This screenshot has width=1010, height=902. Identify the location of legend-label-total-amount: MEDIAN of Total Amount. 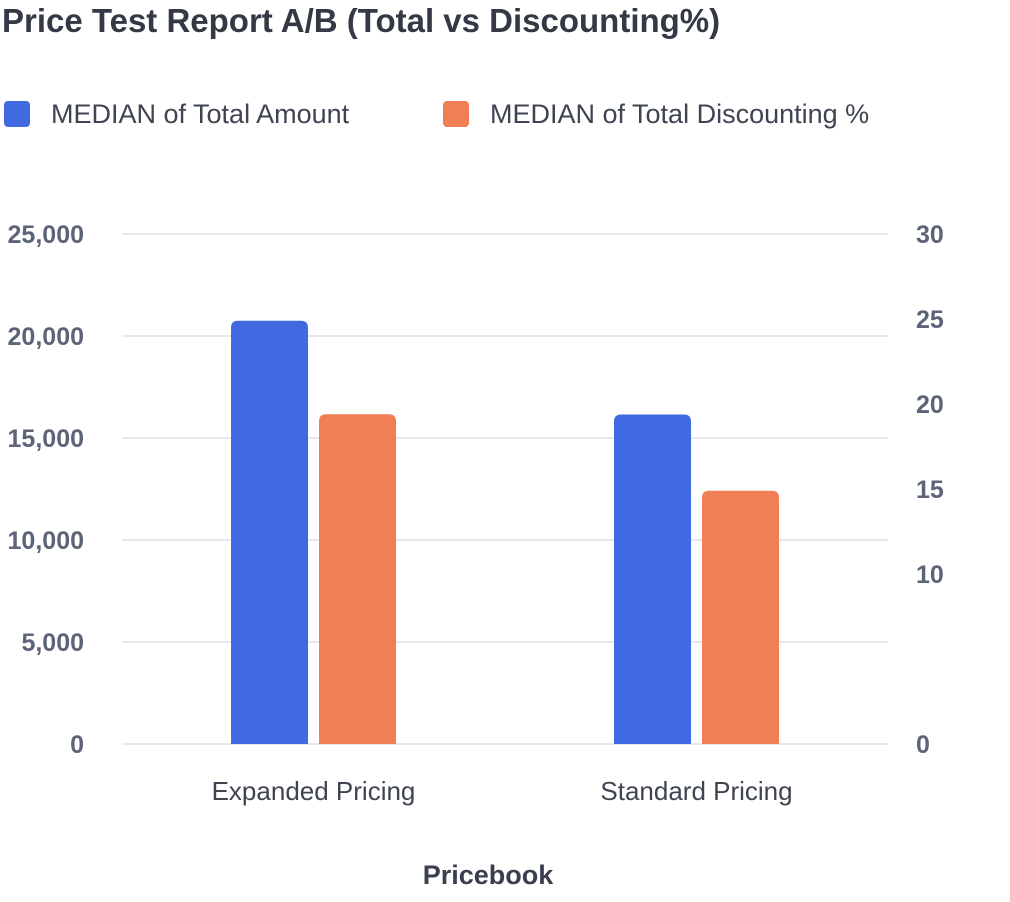
(200, 113).